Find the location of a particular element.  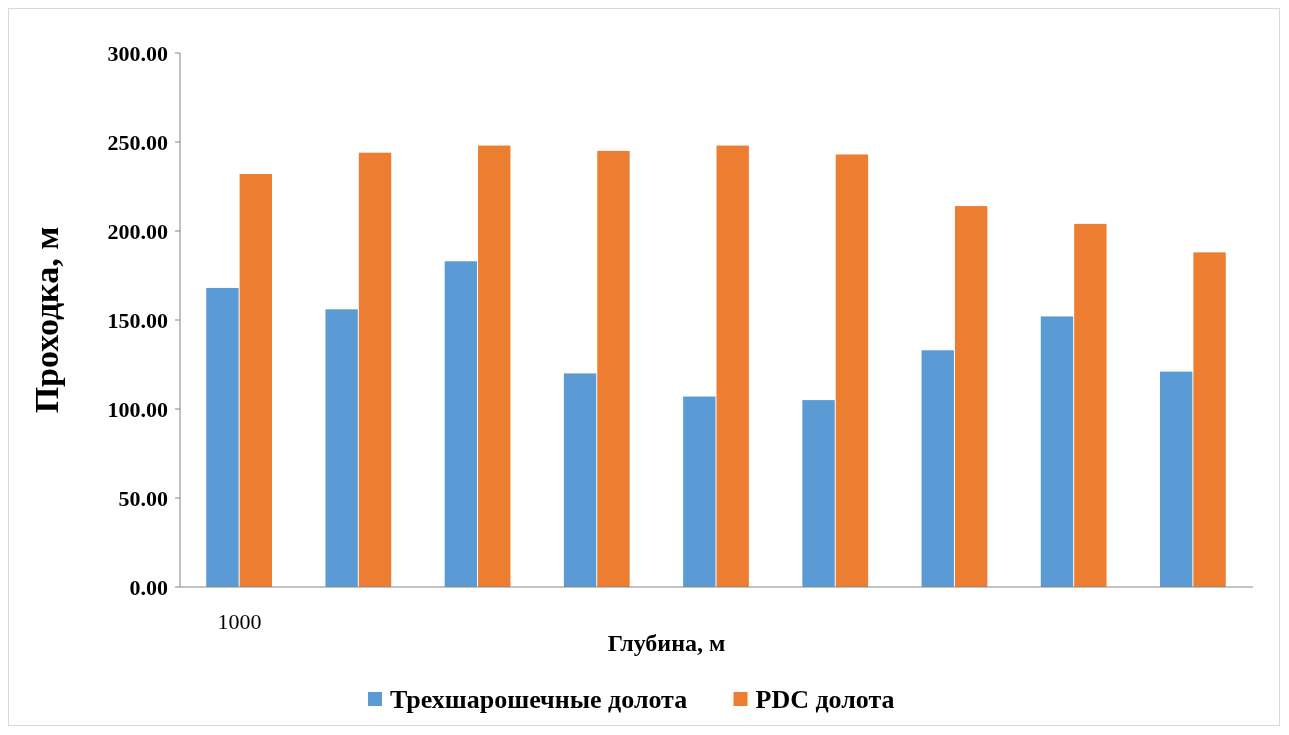

y-tick-label: 300.00 is located at coordinates (137, 53).